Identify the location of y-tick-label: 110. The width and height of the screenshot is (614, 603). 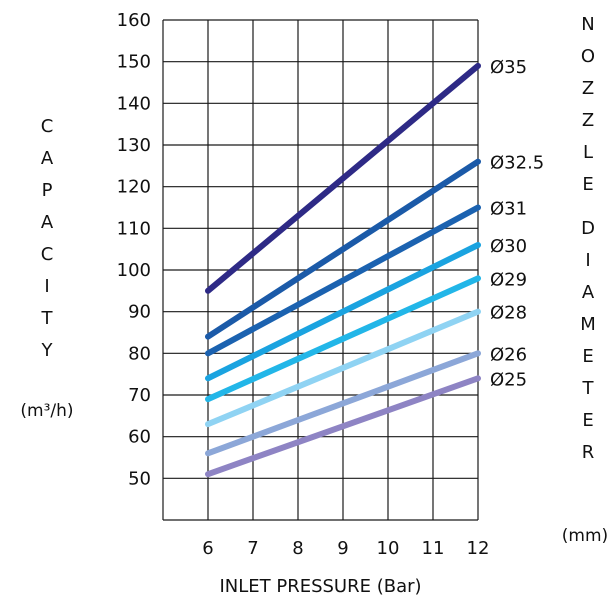
(134, 228).